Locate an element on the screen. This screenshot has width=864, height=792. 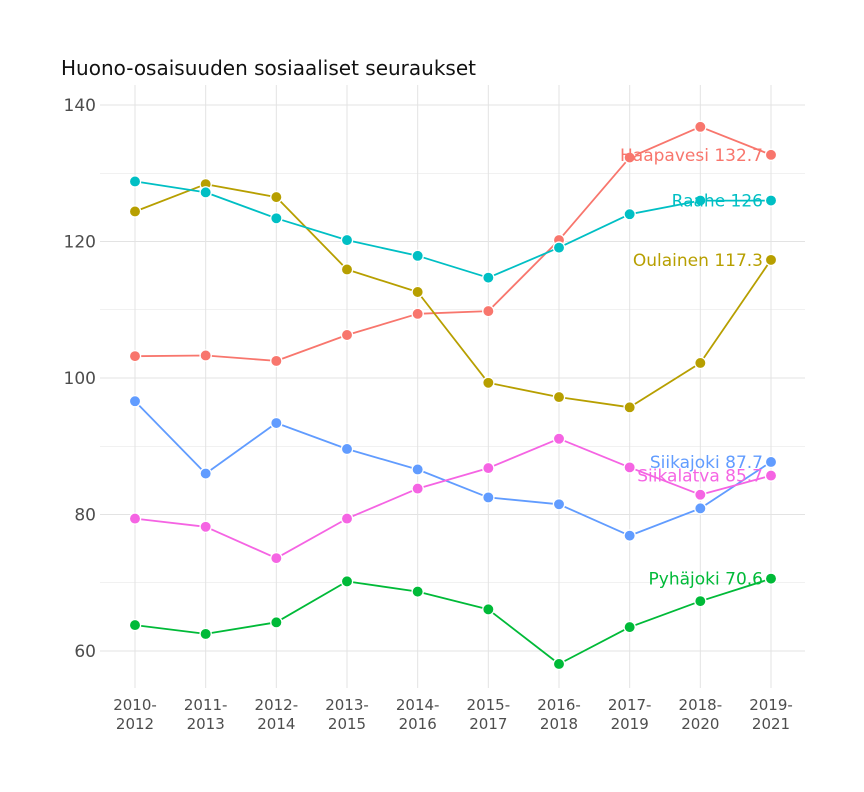
end-label-siikalatva: Siikalatva 85.7 is located at coordinates (700, 477).